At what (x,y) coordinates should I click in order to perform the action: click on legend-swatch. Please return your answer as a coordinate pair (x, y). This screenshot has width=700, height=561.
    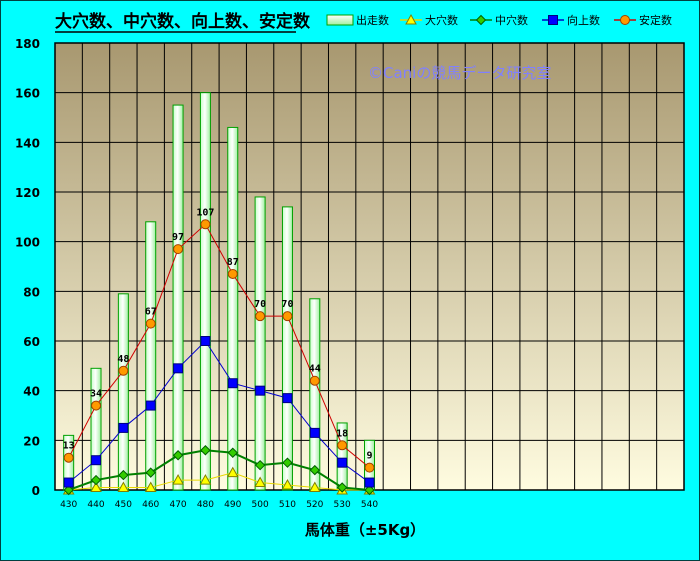
    Looking at the image, I should click on (340, 20).